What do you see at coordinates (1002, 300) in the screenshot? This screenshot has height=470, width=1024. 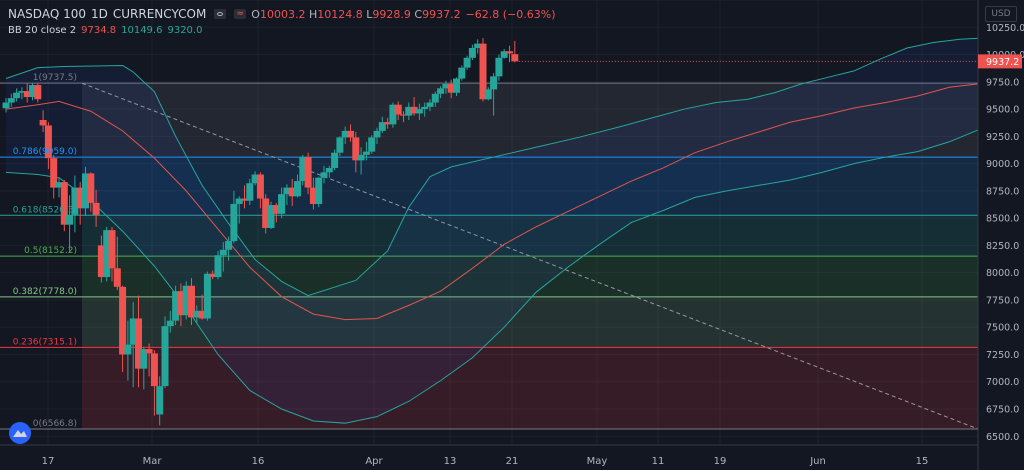 I see `y-tick-label: 7750.0` at bounding box center [1002, 300].